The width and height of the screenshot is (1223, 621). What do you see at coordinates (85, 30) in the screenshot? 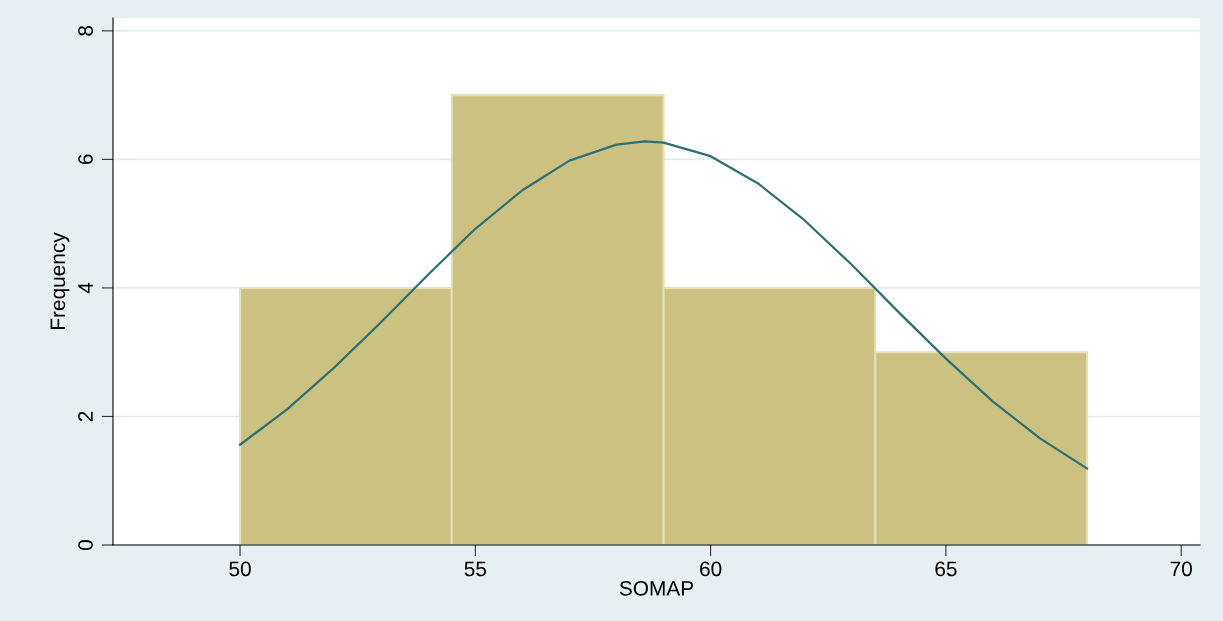
I see `y-tick-label: 8` at bounding box center [85, 30].